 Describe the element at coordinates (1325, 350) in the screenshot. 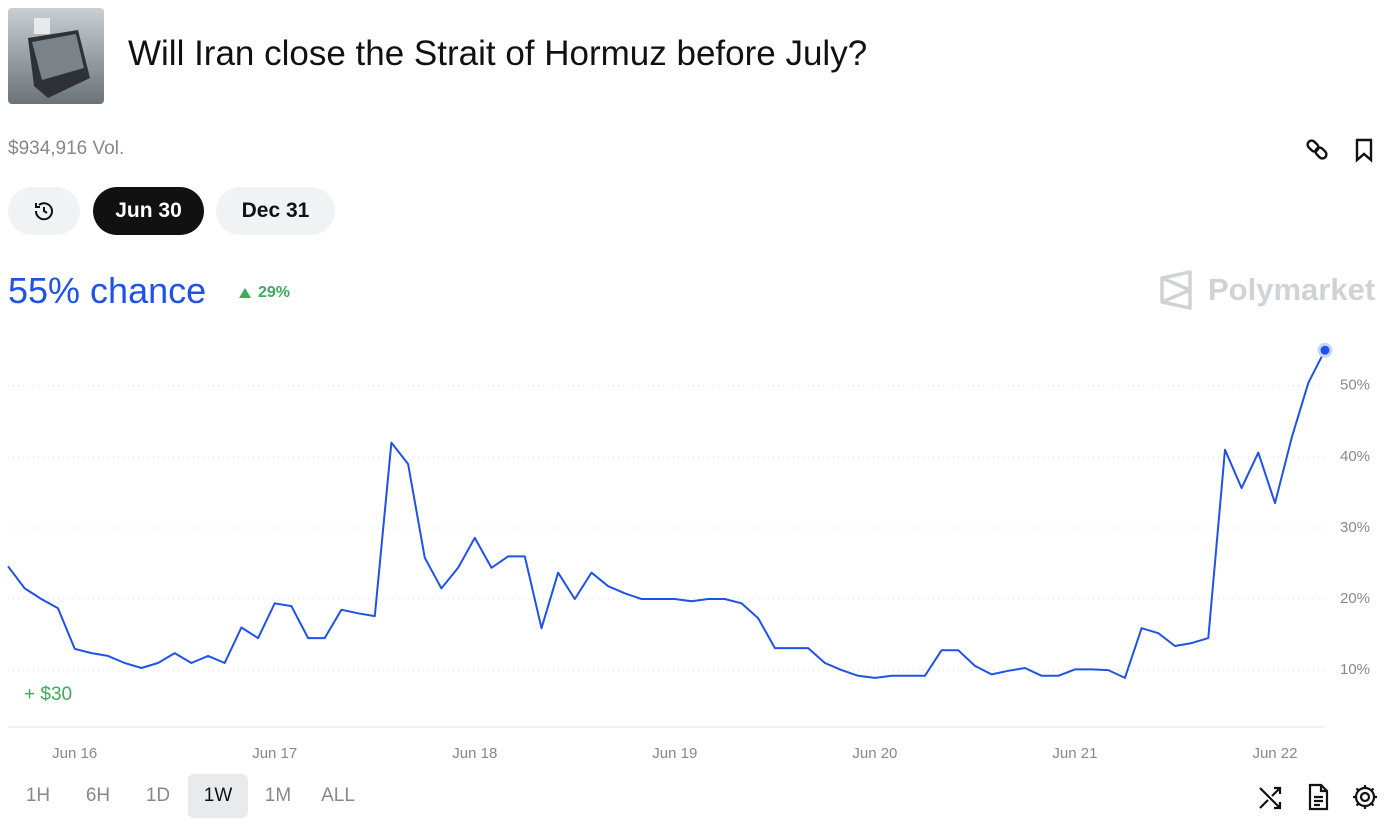

I see `last-point` at that location.